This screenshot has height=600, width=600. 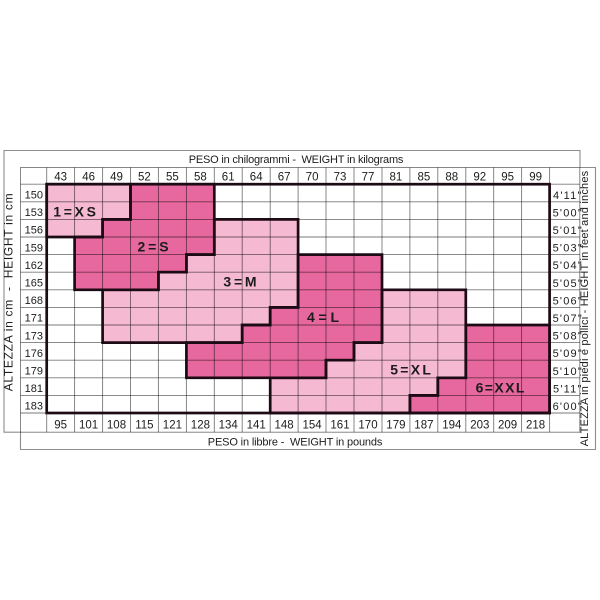 I want to click on svg-text: 2=S, so click(x=155, y=247).